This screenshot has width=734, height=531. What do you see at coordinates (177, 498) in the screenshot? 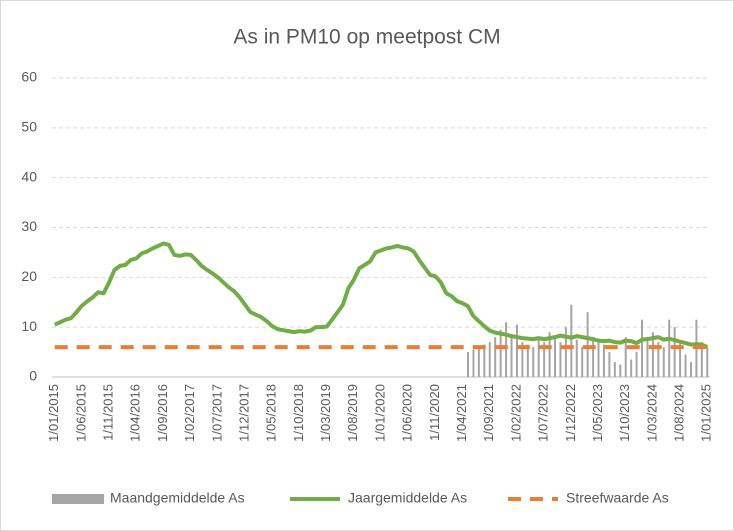
I see `legend-label: Maandgemiddelde As` at bounding box center [177, 498].